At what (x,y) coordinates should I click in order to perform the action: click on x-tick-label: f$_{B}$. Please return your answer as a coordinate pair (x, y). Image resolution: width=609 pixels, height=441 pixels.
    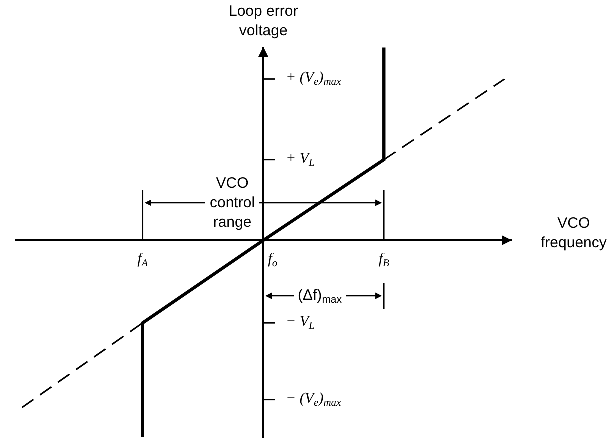
    Looking at the image, I should click on (384, 261).